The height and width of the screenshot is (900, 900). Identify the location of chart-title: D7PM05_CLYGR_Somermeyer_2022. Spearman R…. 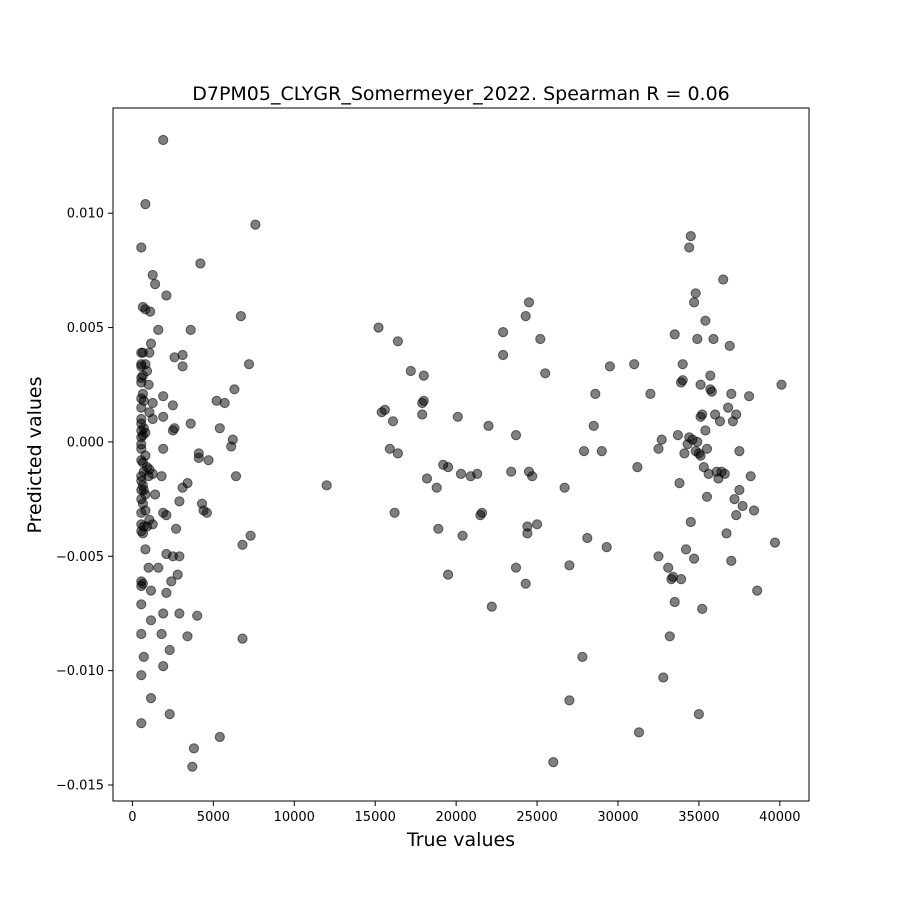
(461, 94).